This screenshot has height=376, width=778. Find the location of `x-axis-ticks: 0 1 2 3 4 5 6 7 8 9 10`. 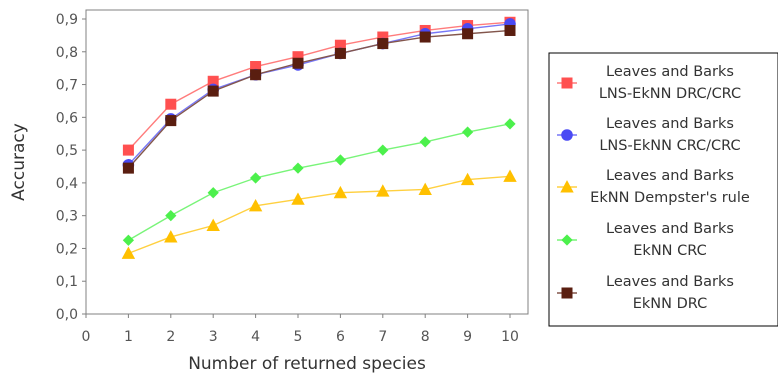

x-axis-ticks: 0 1 2 3 4 5 6 7 8 9 10 is located at coordinates (300, 329).